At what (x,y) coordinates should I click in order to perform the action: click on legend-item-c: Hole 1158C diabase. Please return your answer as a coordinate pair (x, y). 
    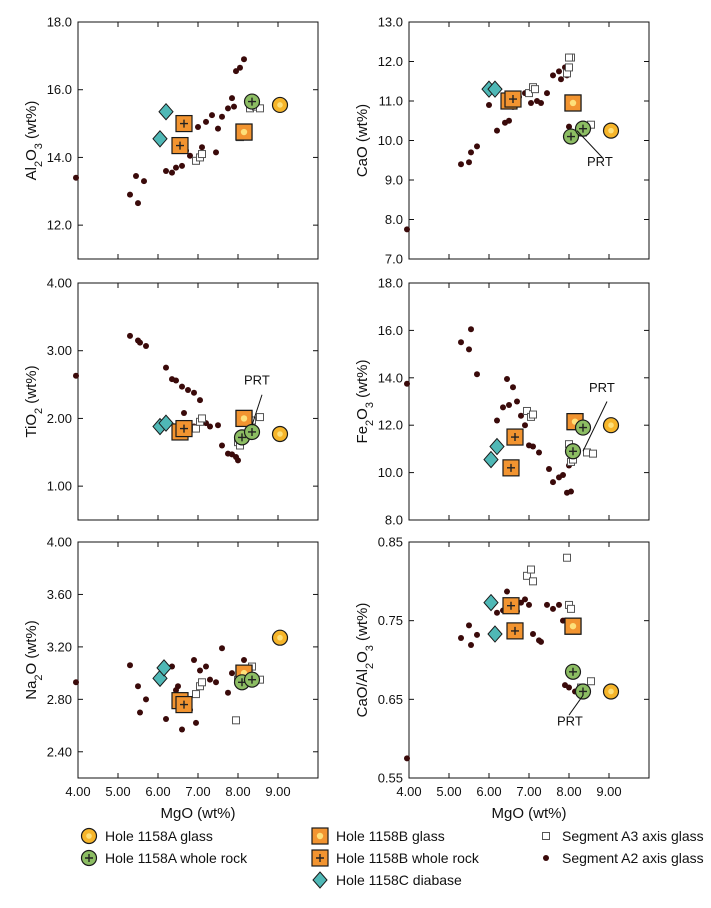
    Looking at the image, I should click on (387, 880).